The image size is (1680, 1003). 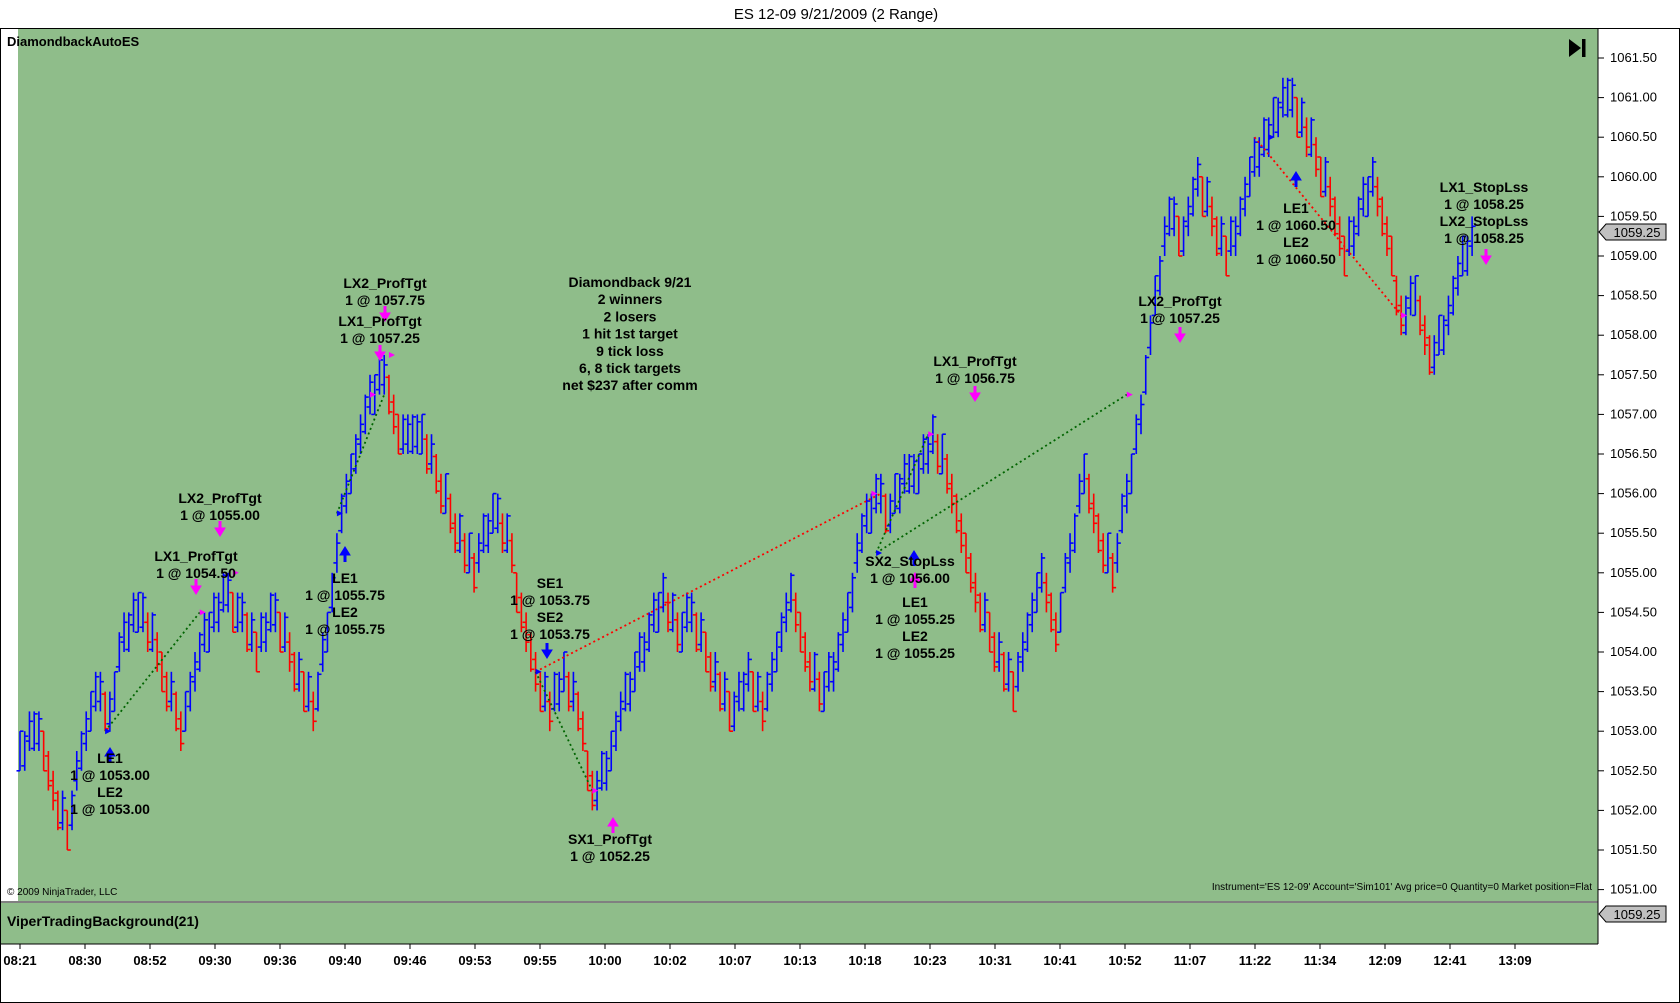 What do you see at coordinates (630, 282) in the screenshot?
I see `annotation-line: Diamondback 9/21` at bounding box center [630, 282].